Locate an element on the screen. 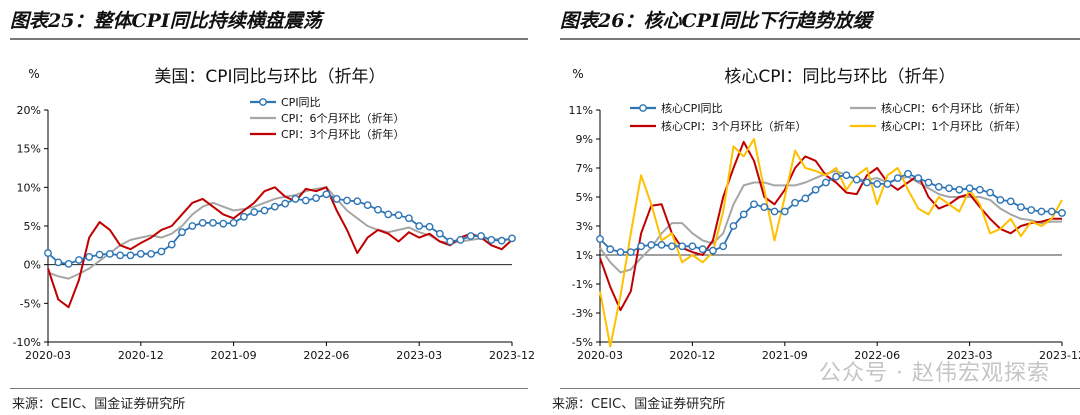 The image size is (1080, 415). figure-heading: 图表25：整体CPI同比持续横盘震荡 is located at coordinates (166, 21).